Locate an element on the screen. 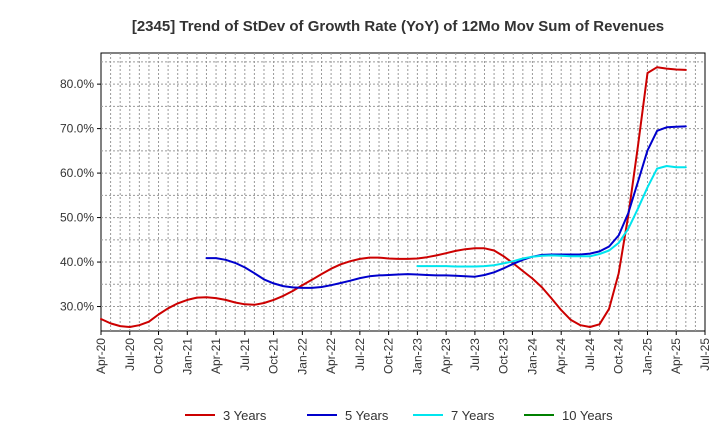 This screenshot has width=720, height=440. x-tick-label: Apr-21 is located at coordinates (216, 356).